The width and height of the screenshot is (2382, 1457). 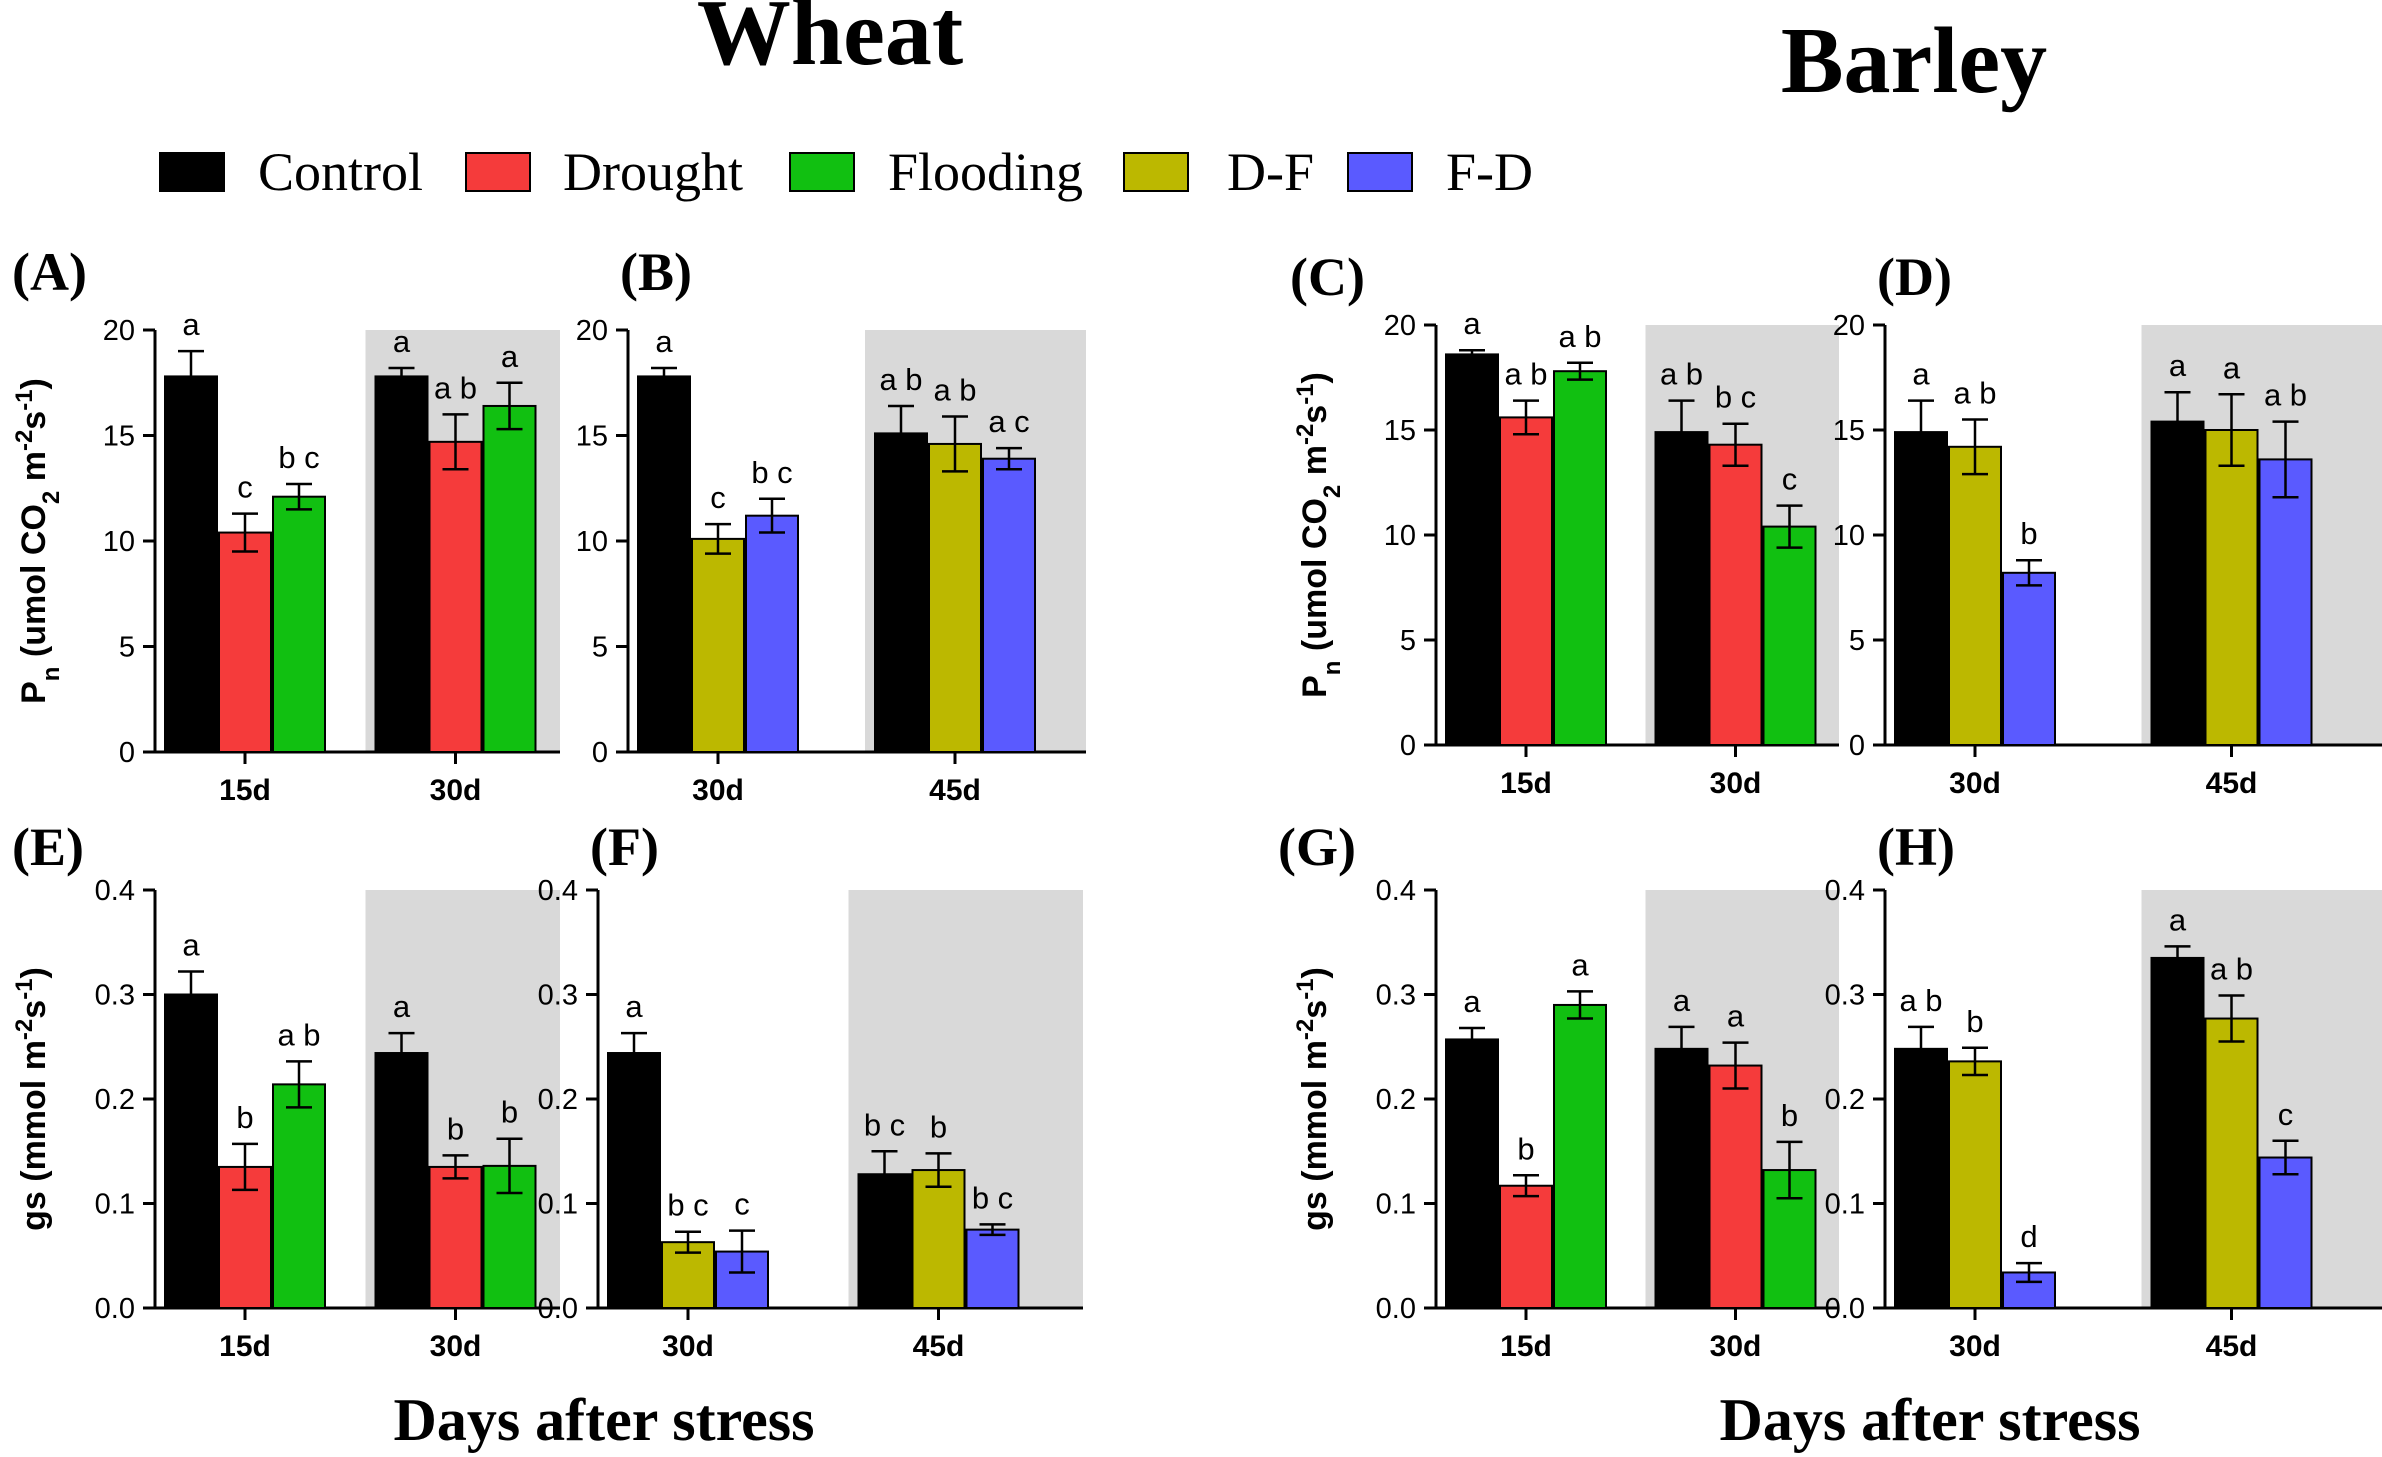 I want to click on y-axis-title: Pn (umol CO2 m-2s-1), so click(x=38, y=541).